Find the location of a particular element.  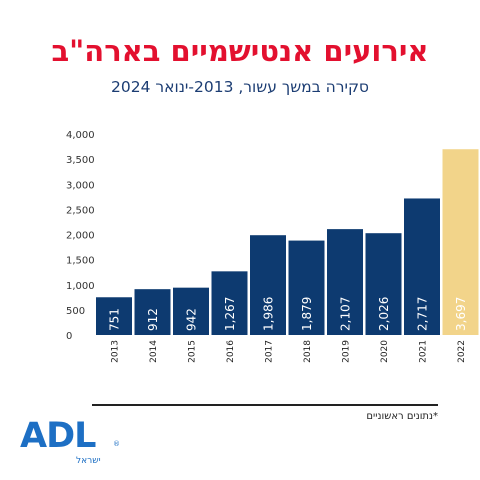

x-tick-label: 2016 is located at coordinates (231, 351).